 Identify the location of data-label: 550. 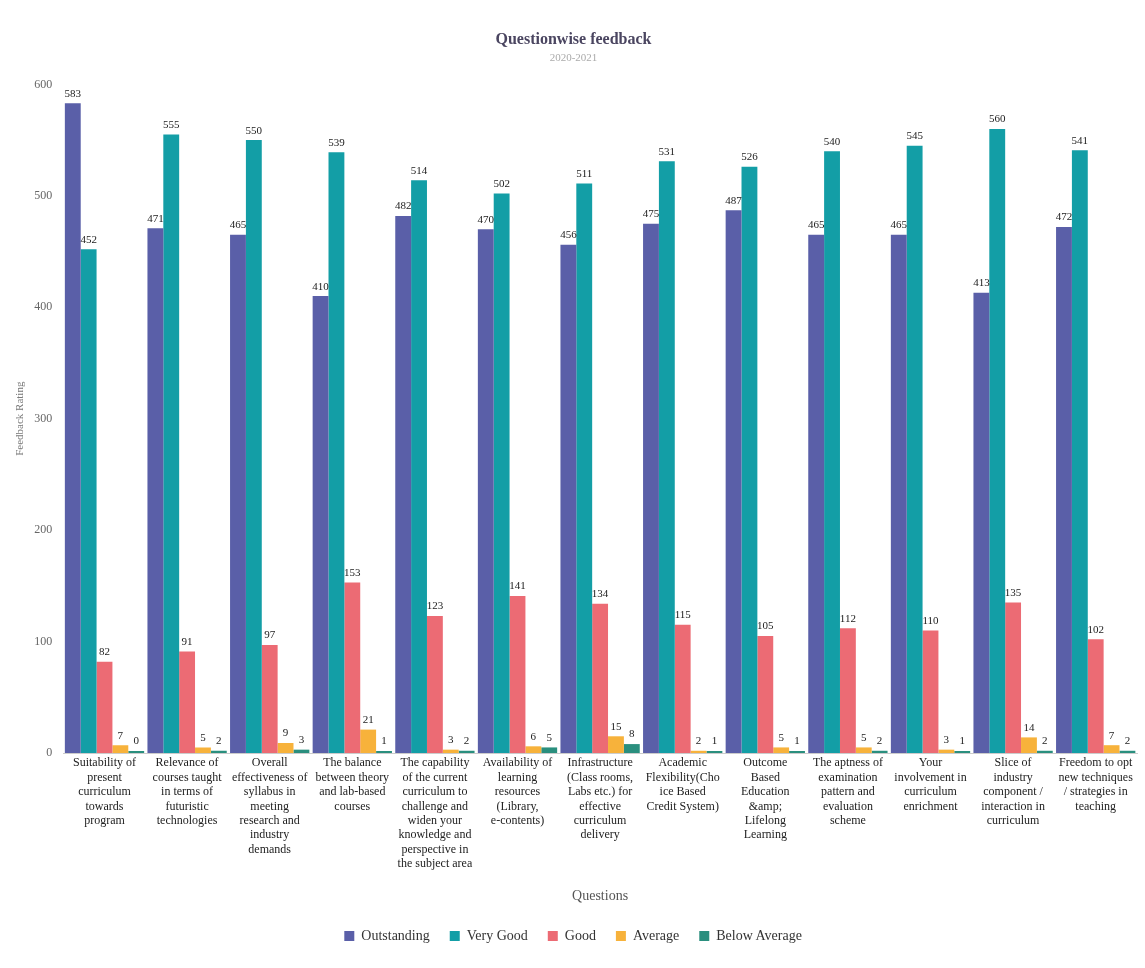
(254, 129).